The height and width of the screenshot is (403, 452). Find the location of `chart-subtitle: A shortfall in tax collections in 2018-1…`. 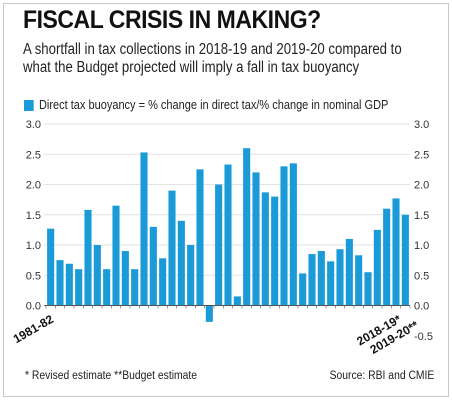

chart-subtitle: A shortfall in tax collections in 2018-1… is located at coordinates (212, 58).